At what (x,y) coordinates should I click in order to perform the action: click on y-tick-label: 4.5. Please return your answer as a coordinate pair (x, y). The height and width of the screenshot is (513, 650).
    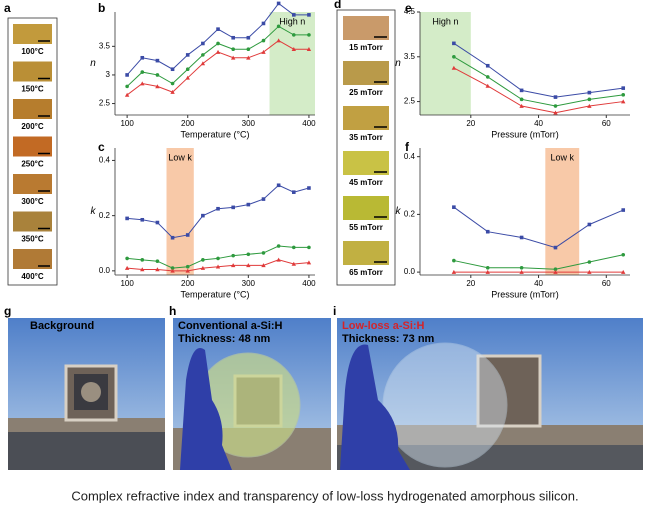
    Looking at the image, I should click on (410, 11).